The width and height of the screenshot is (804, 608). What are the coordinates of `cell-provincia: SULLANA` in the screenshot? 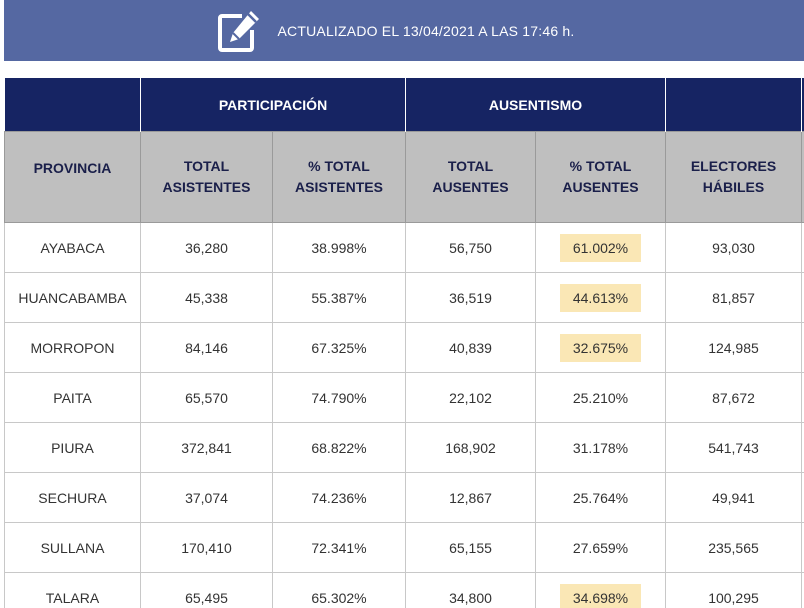 It's located at (72, 547).